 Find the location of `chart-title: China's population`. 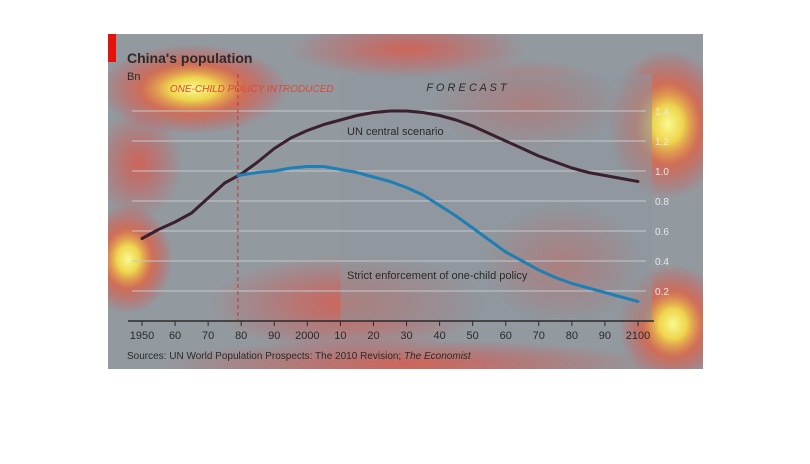

chart-title: China's population is located at coordinates (189, 58).